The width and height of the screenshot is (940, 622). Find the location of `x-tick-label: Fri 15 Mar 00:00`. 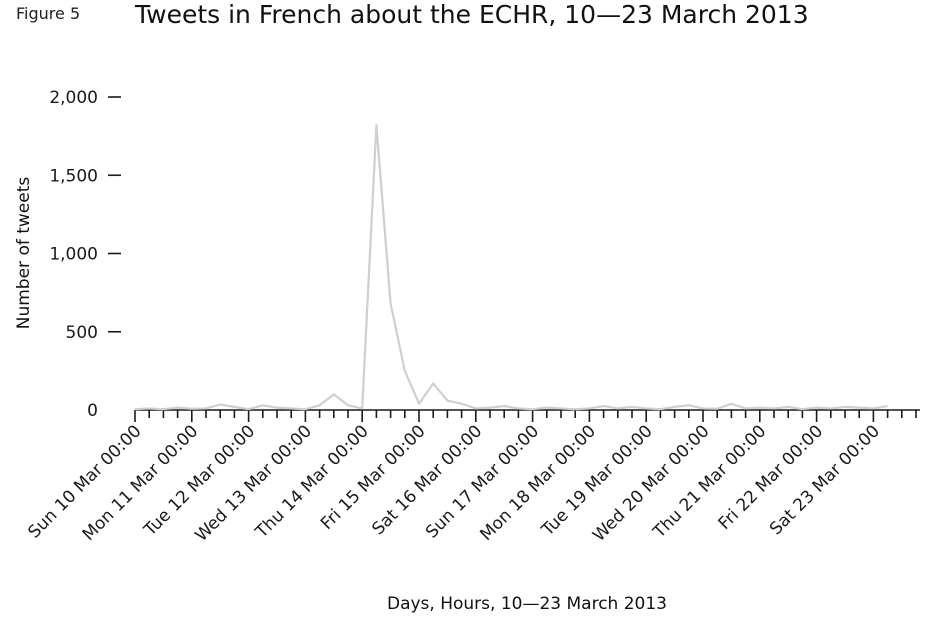

x-tick-label: Fri 15 Mar 00:00 is located at coordinates (373, 477).